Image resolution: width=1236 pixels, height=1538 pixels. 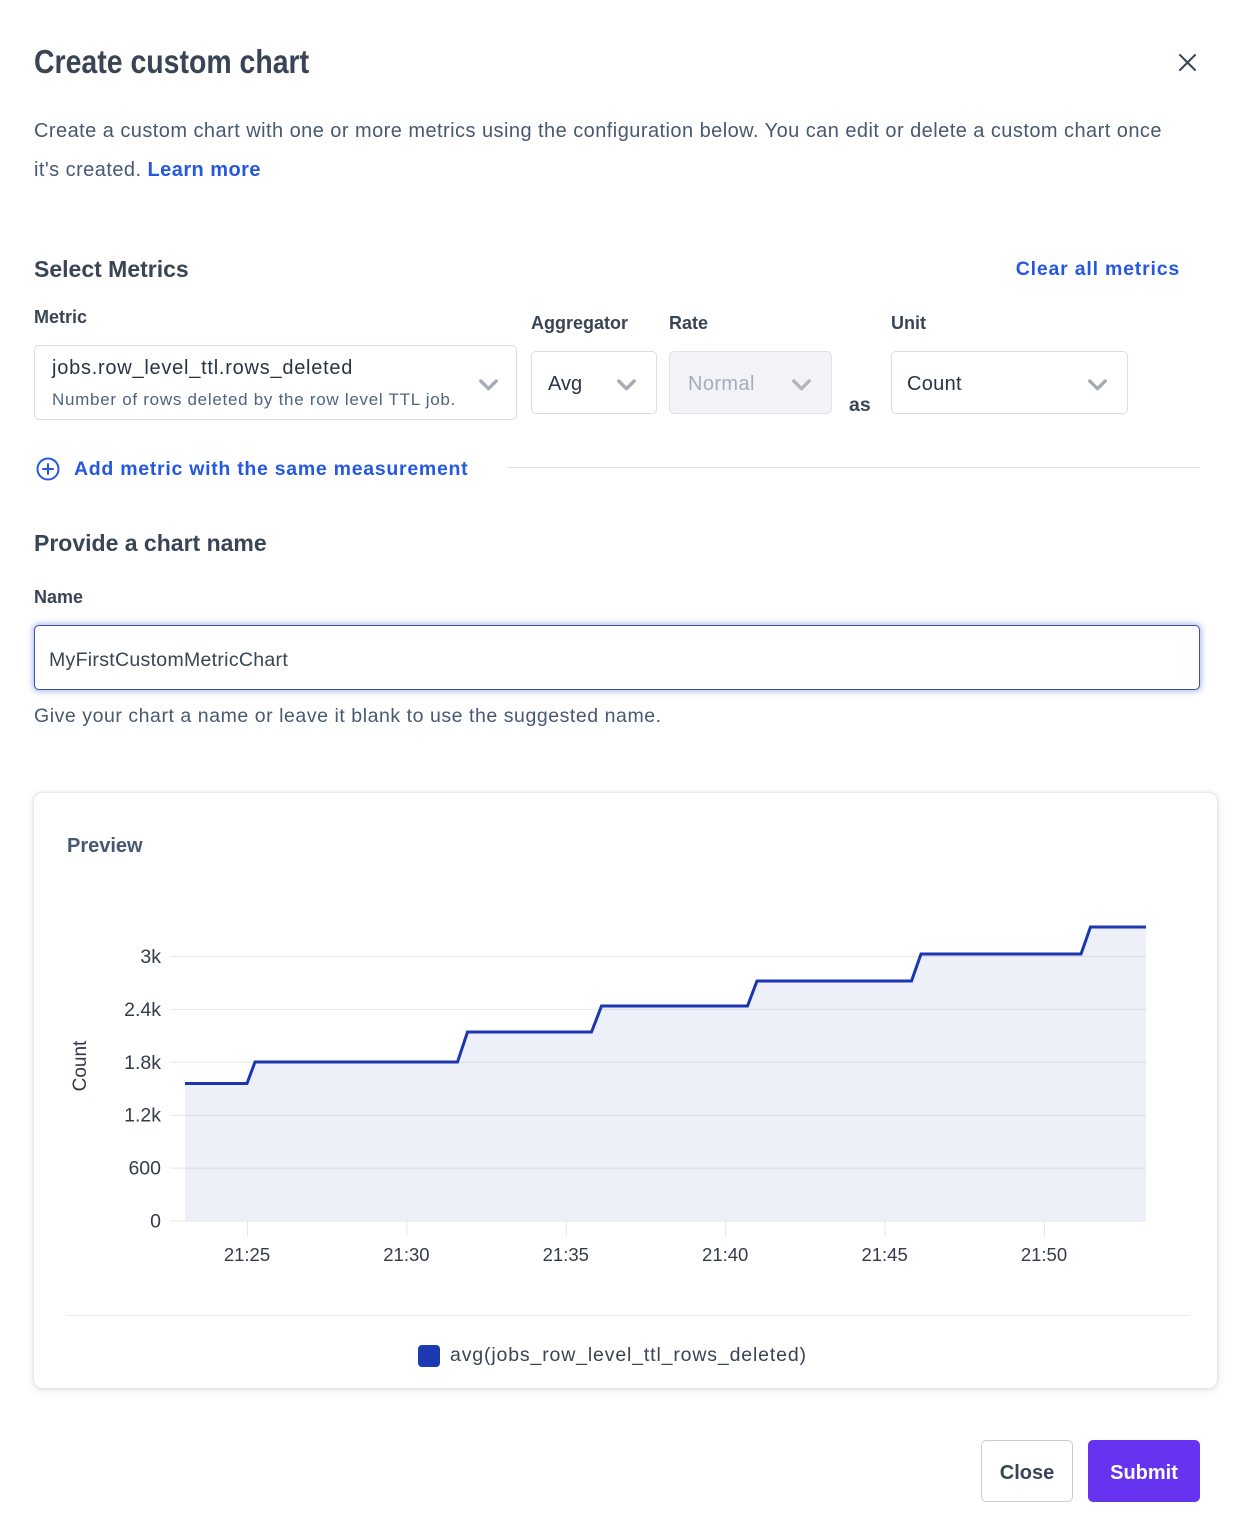 What do you see at coordinates (142, 1010) in the screenshot?
I see `svg-text: 2.4k` at bounding box center [142, 1010].